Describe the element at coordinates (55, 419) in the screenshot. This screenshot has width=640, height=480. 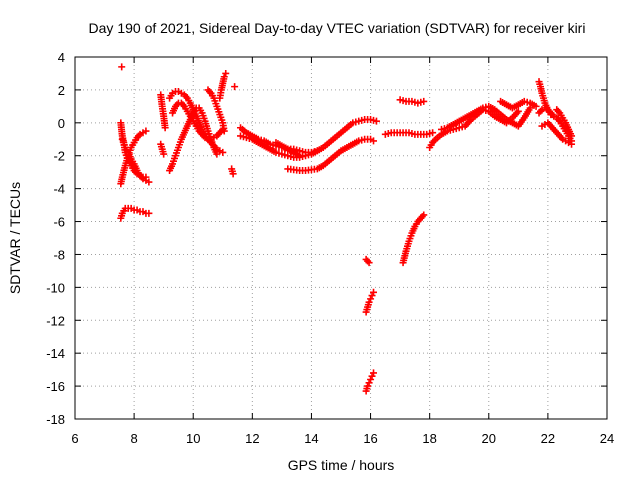
I see `y-tick-label: -18` at that location.